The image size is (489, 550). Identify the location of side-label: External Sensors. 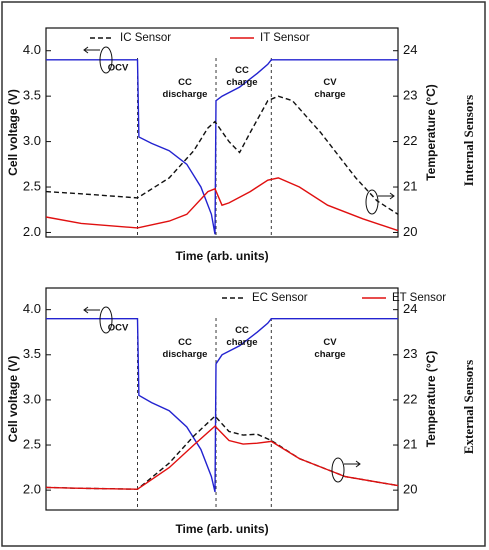
(468, 407).